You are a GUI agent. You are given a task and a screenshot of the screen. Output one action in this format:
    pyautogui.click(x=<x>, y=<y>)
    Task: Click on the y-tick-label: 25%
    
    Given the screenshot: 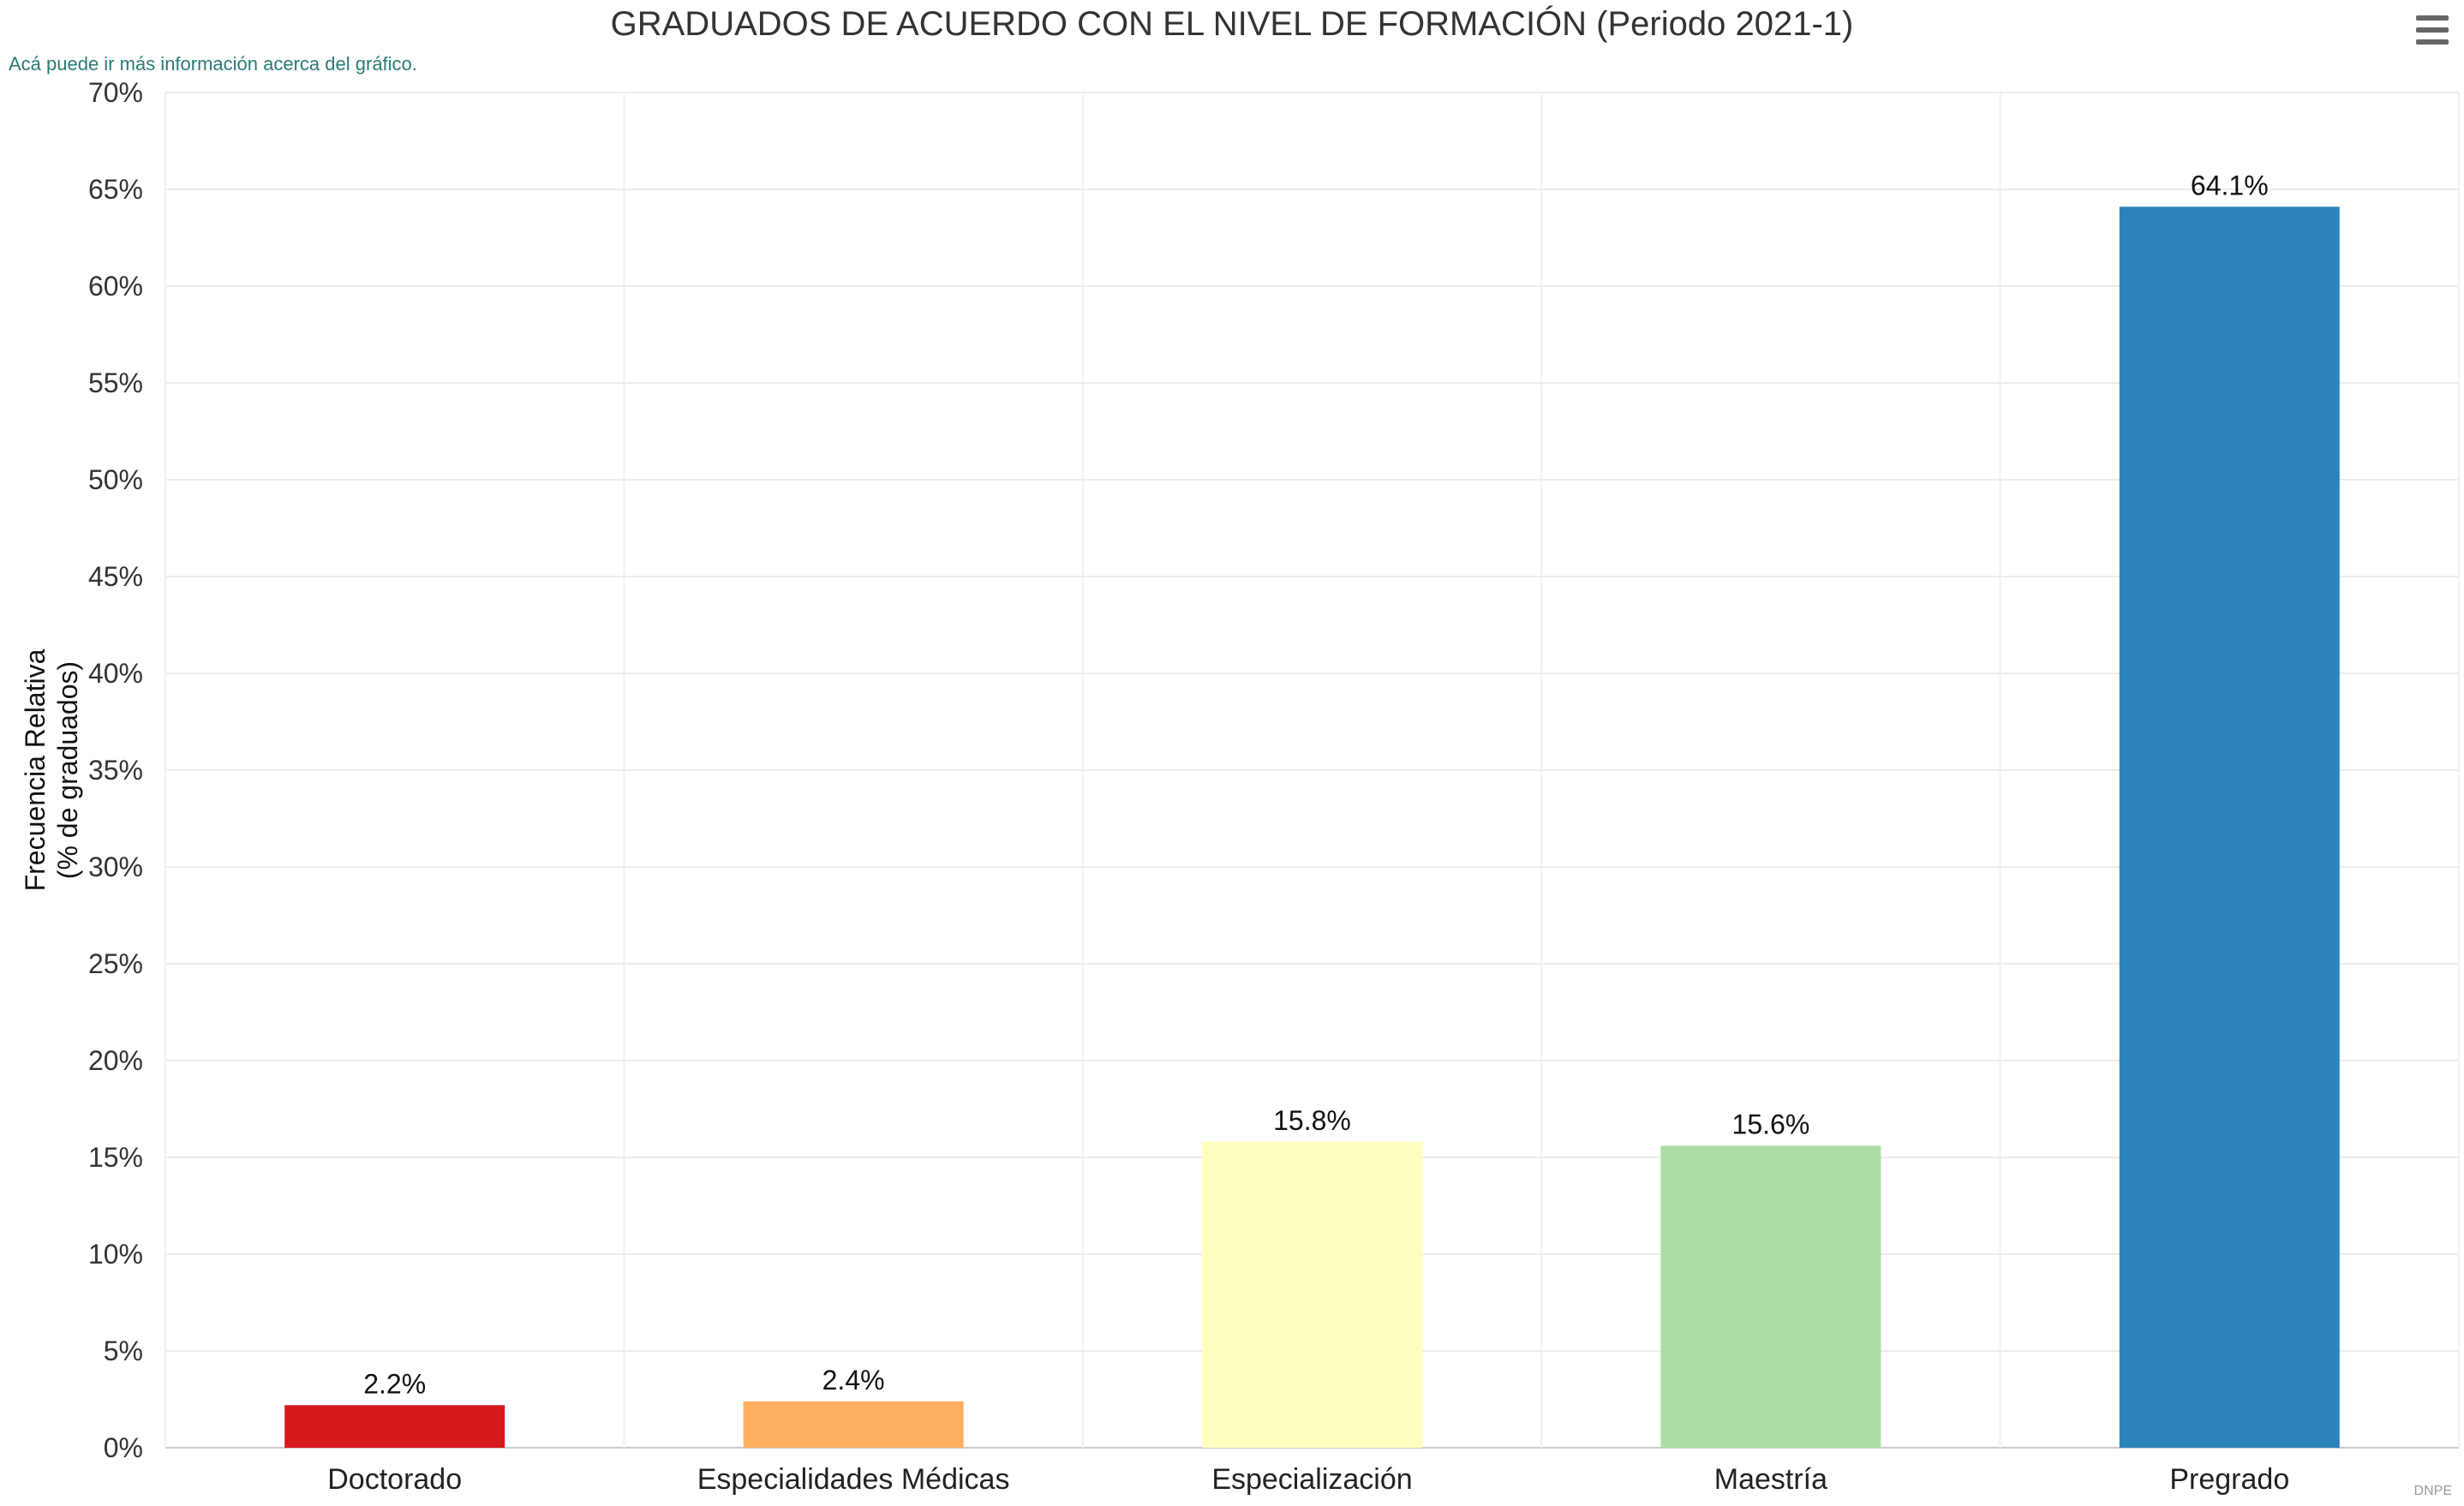 What is the action you would take?
    pyautogui.click(x=115, y=963)
    